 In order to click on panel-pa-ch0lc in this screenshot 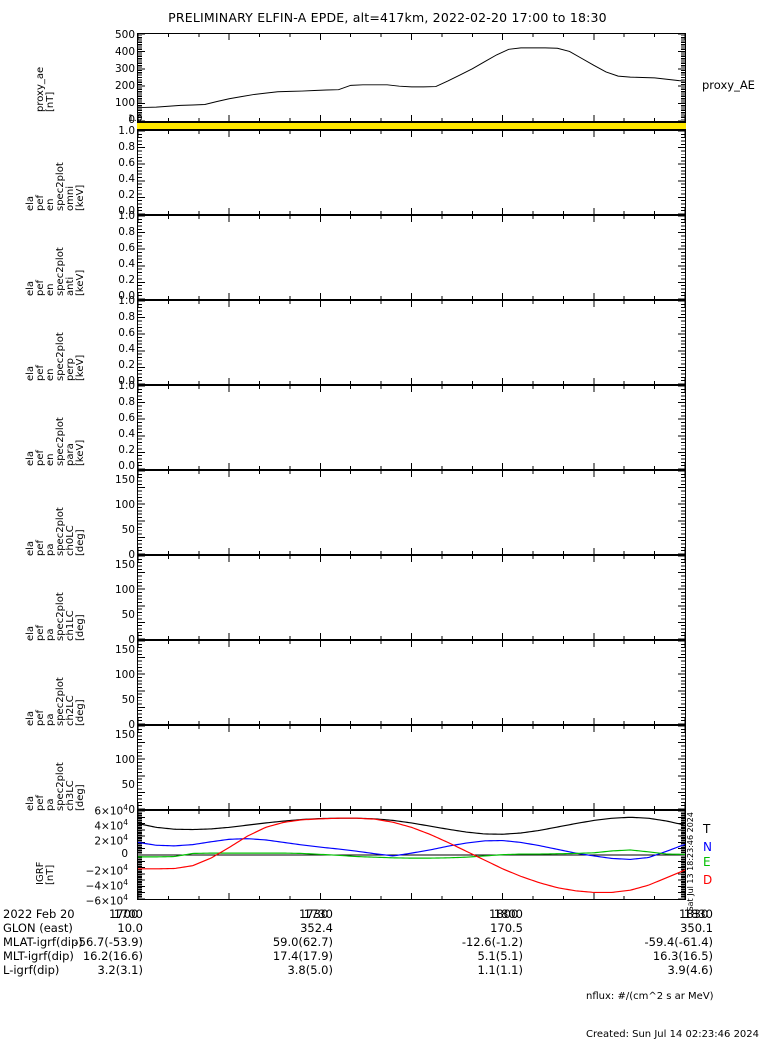, I will do `click(411, 512)`.